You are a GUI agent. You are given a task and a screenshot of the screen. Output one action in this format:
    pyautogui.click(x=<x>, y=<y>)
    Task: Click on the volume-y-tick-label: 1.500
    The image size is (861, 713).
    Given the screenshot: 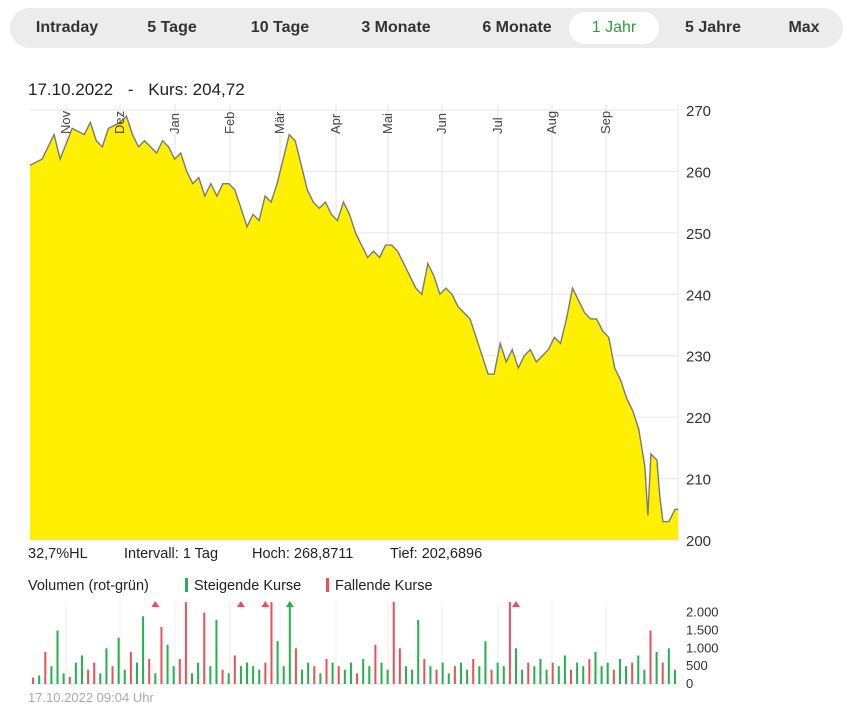 What is the action you would take?
    pyautogui.click(x=702, y=630)
    